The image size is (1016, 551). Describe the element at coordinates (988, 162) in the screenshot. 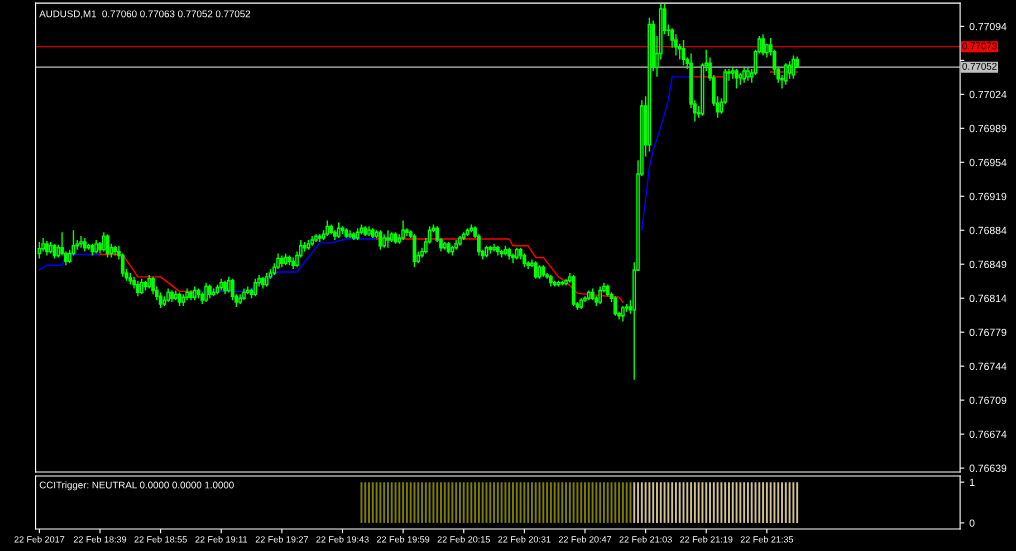

I see `y-tick-label: 0.76954` at that location.